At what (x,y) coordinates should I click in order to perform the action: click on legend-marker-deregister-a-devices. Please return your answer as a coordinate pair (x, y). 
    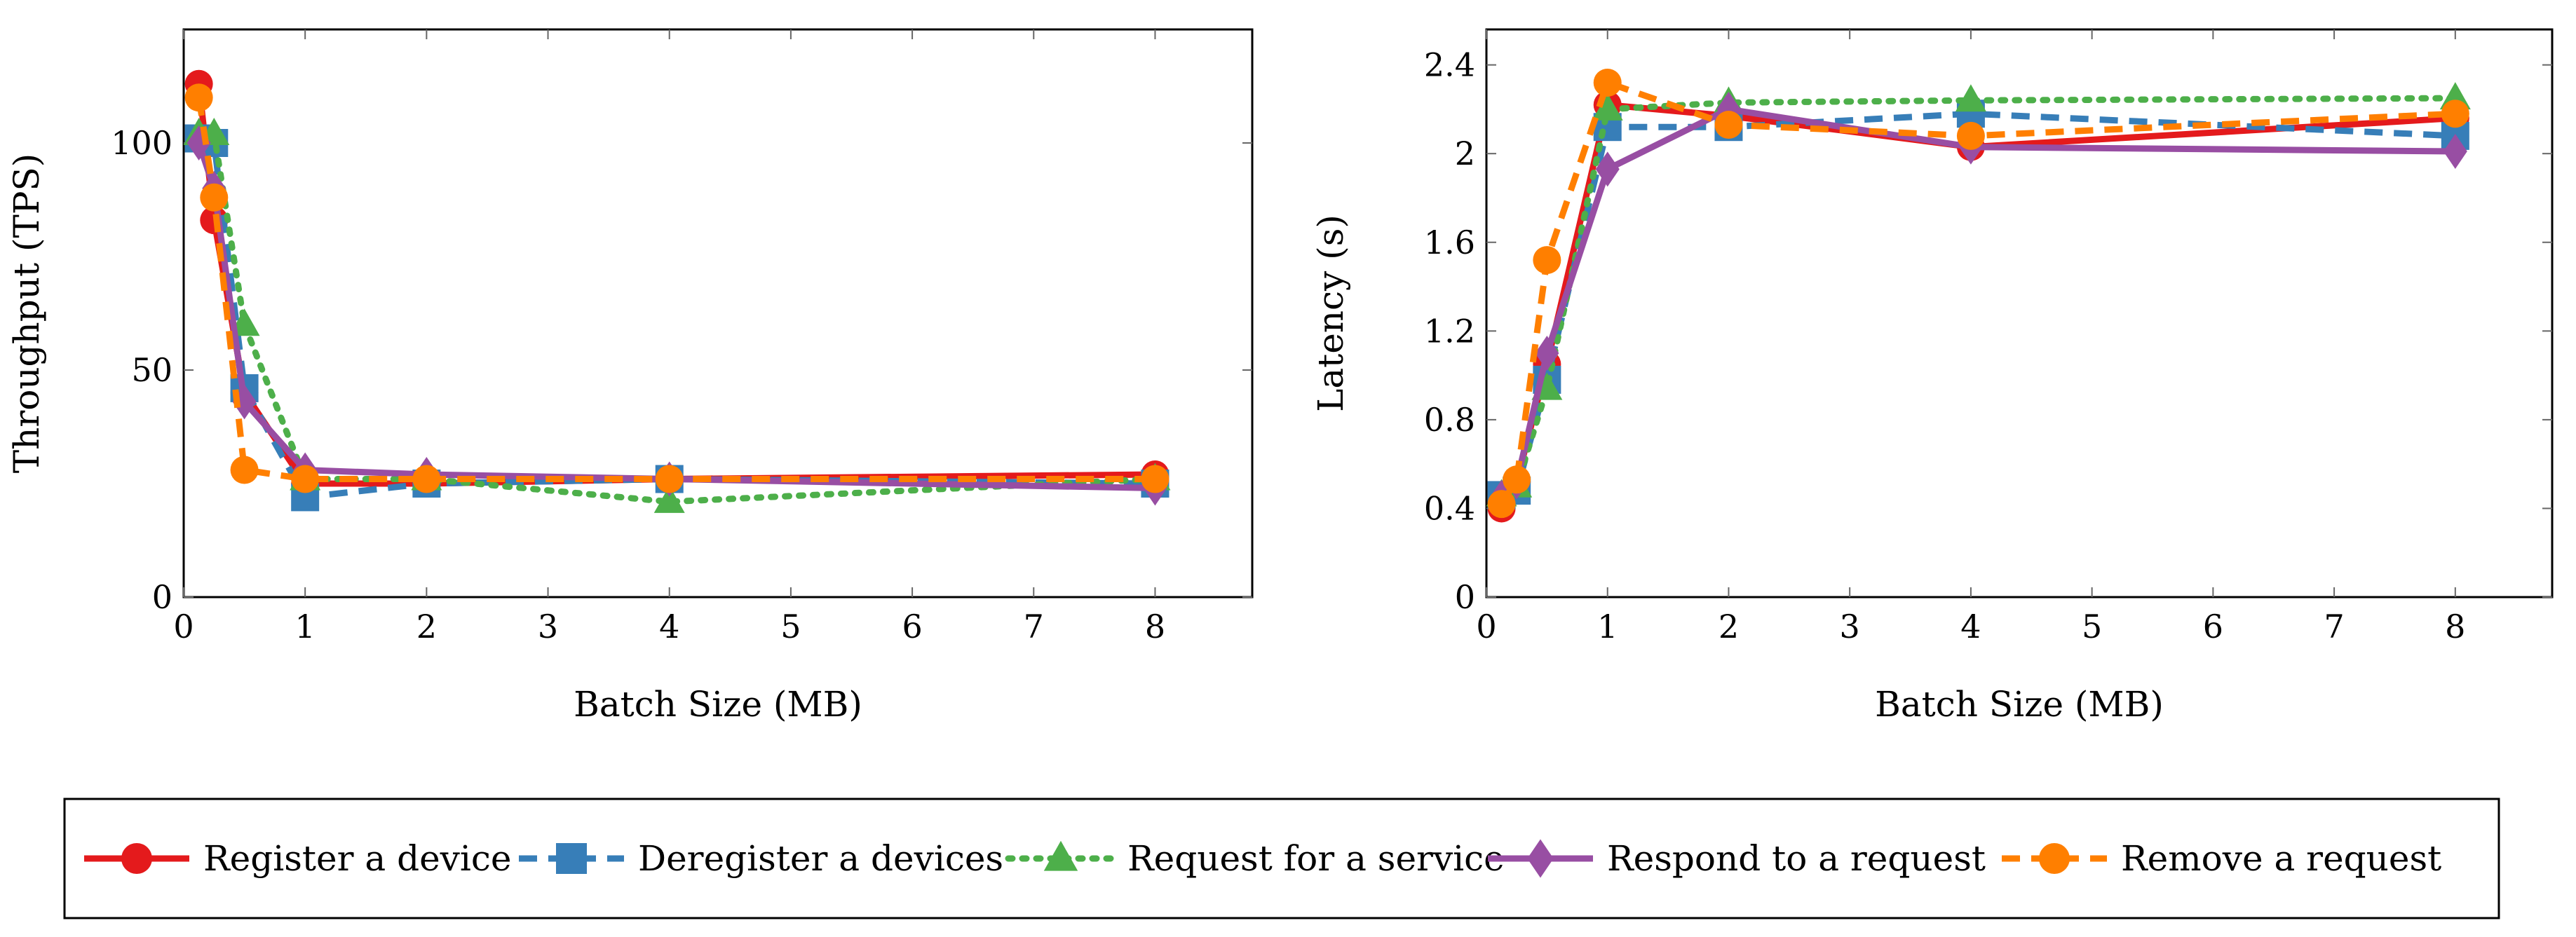
    Looking at the image, I should click on (571, 858).